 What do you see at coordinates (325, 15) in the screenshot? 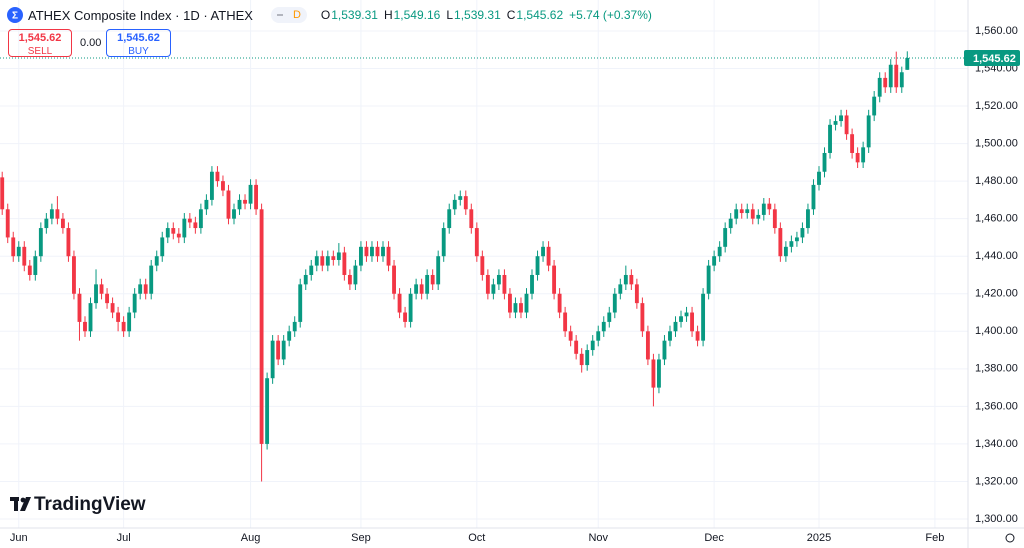
I see `legend-key: O` at bounding box center [325, 15].